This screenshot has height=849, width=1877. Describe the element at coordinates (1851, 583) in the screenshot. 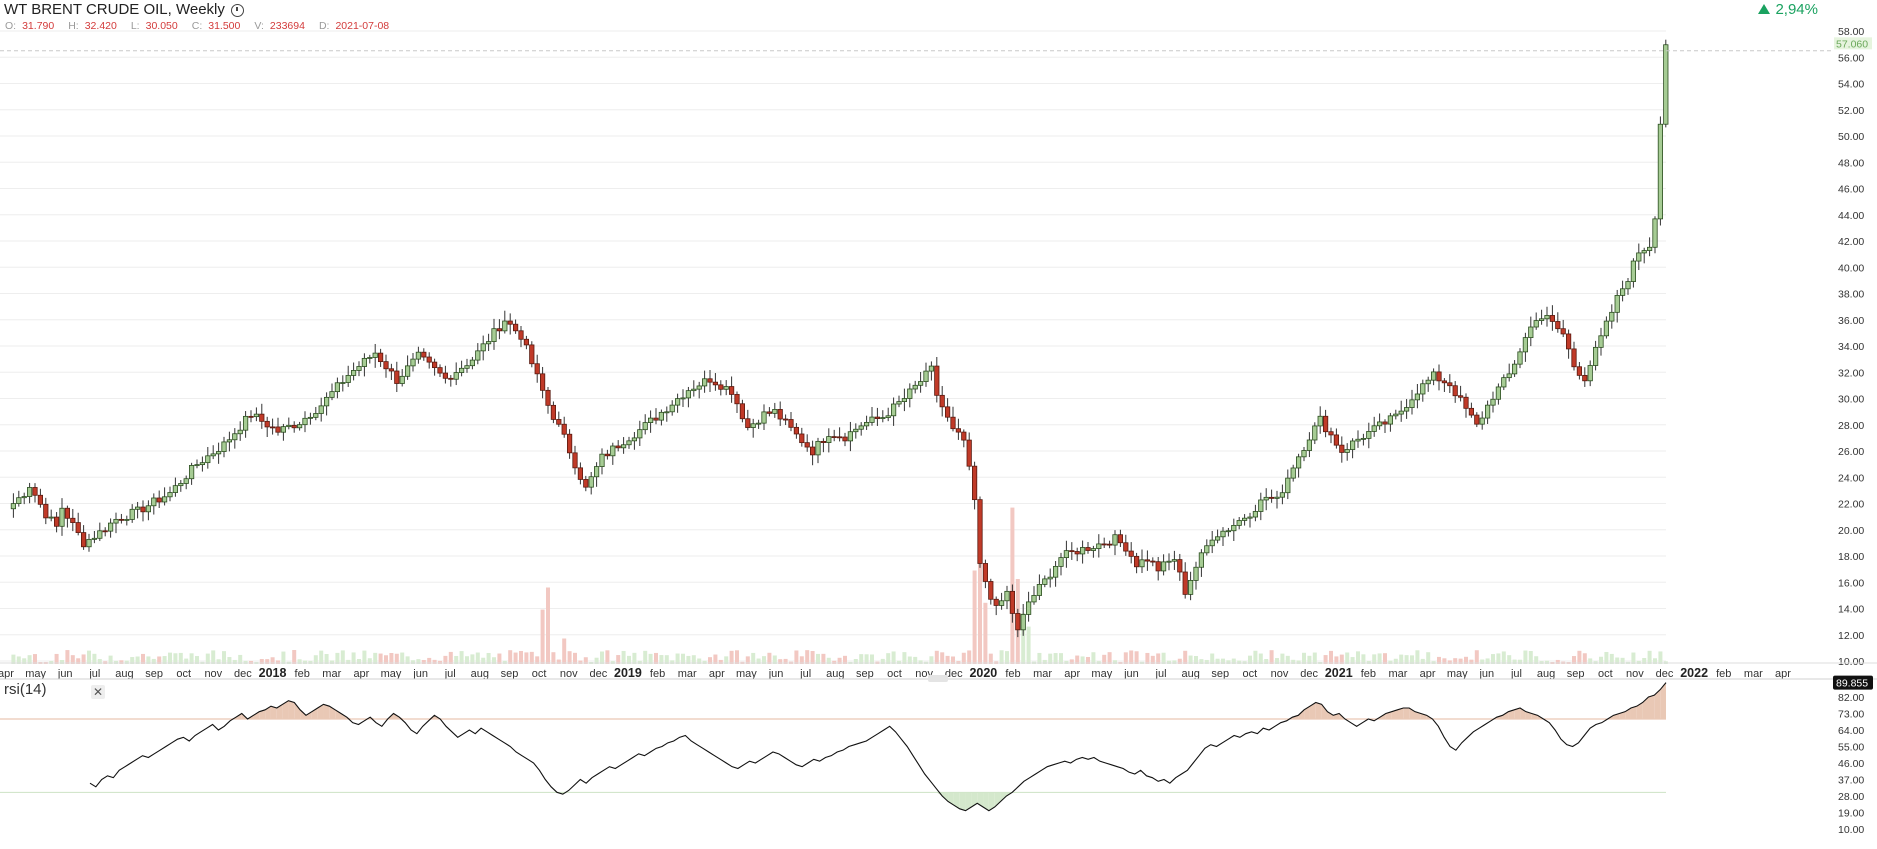

I see `y-tick-label: 16.00` at that location.